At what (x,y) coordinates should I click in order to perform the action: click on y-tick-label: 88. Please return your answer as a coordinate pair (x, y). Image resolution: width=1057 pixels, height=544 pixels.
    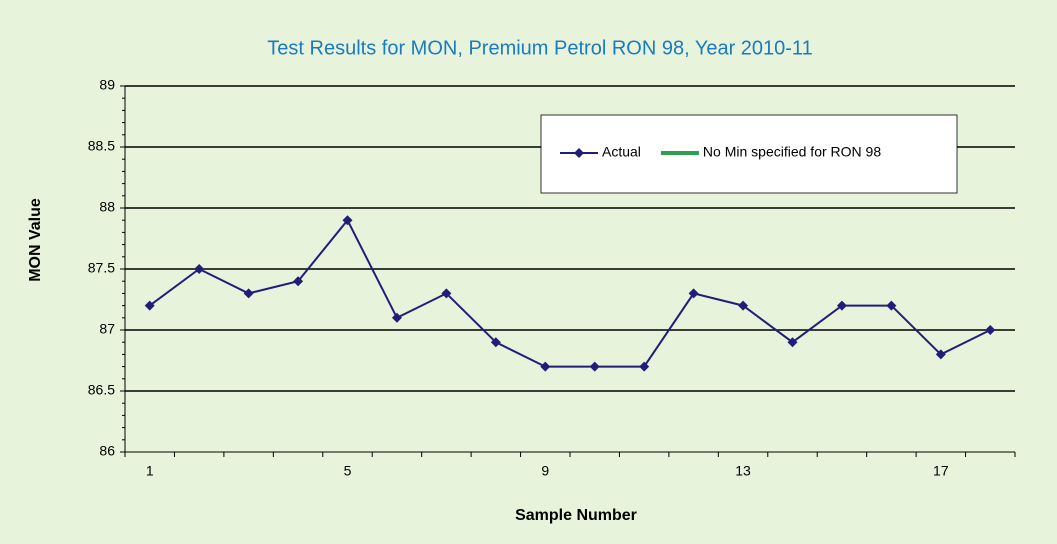
    Looking at the image, I should click on (107, 207).